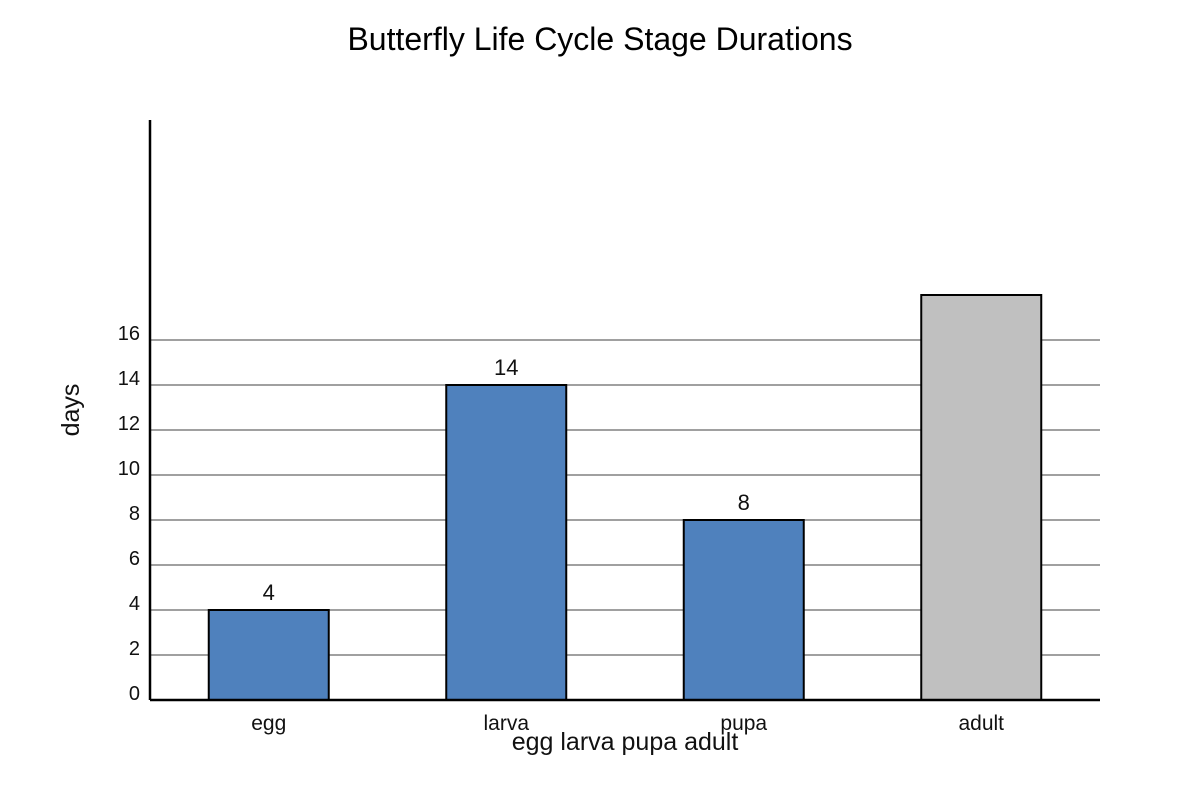  Describe the element at coordinates (129, 424) in the screenshot. I see `y-tick-label: 12` at that location.